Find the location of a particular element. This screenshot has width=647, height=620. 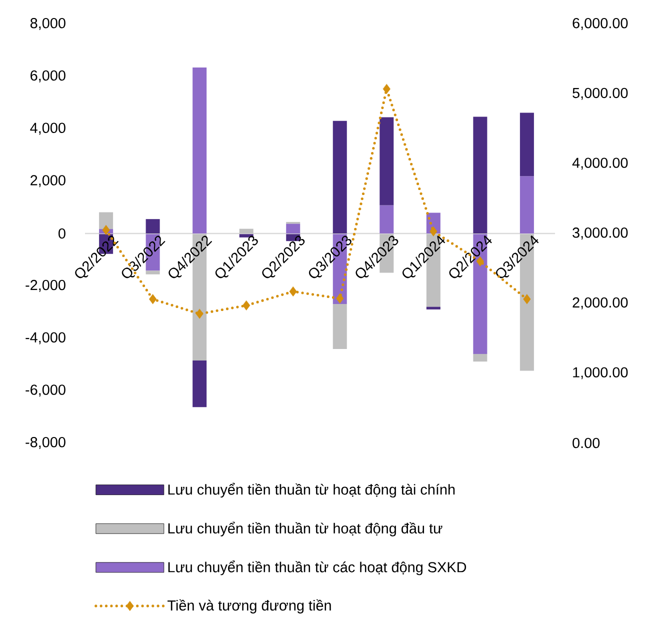

y-tick-label: -6,000 is located at coordinates (46, 390).